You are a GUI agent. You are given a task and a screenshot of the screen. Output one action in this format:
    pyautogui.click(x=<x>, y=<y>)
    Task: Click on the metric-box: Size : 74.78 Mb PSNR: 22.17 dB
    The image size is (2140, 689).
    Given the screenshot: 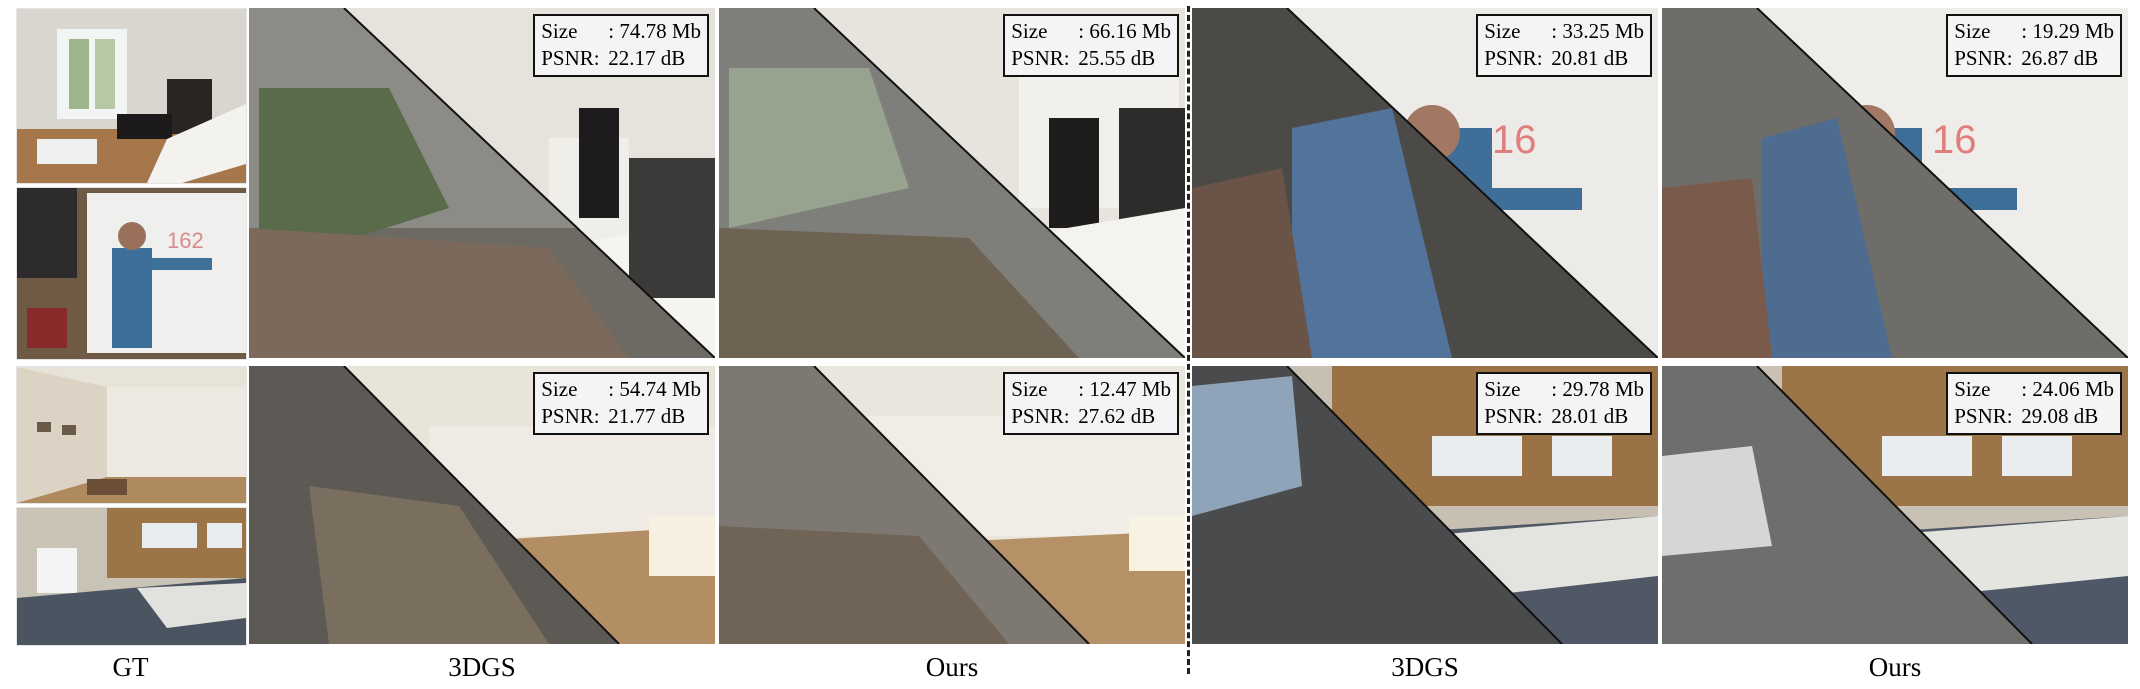 What is the action you would take?
    pyautogui.click(x=621, y=45)
    